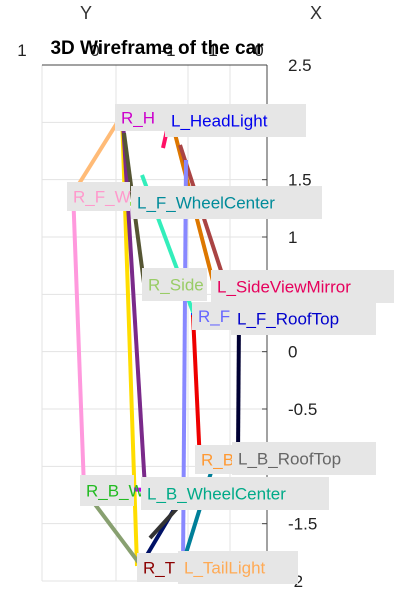 The image size is (403, 594). I want to click on point-label: R_B_W, so click(115, 491).